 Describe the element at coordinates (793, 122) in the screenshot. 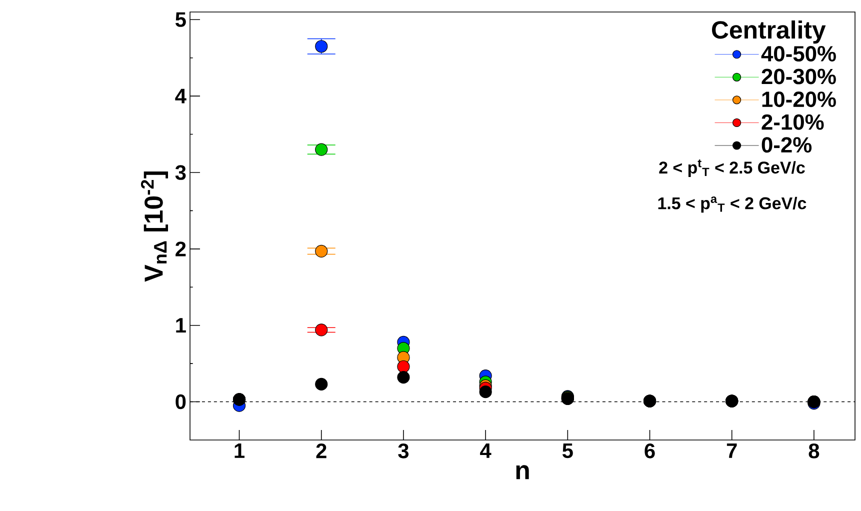

I see `legend-label: 2-10%` at that location.